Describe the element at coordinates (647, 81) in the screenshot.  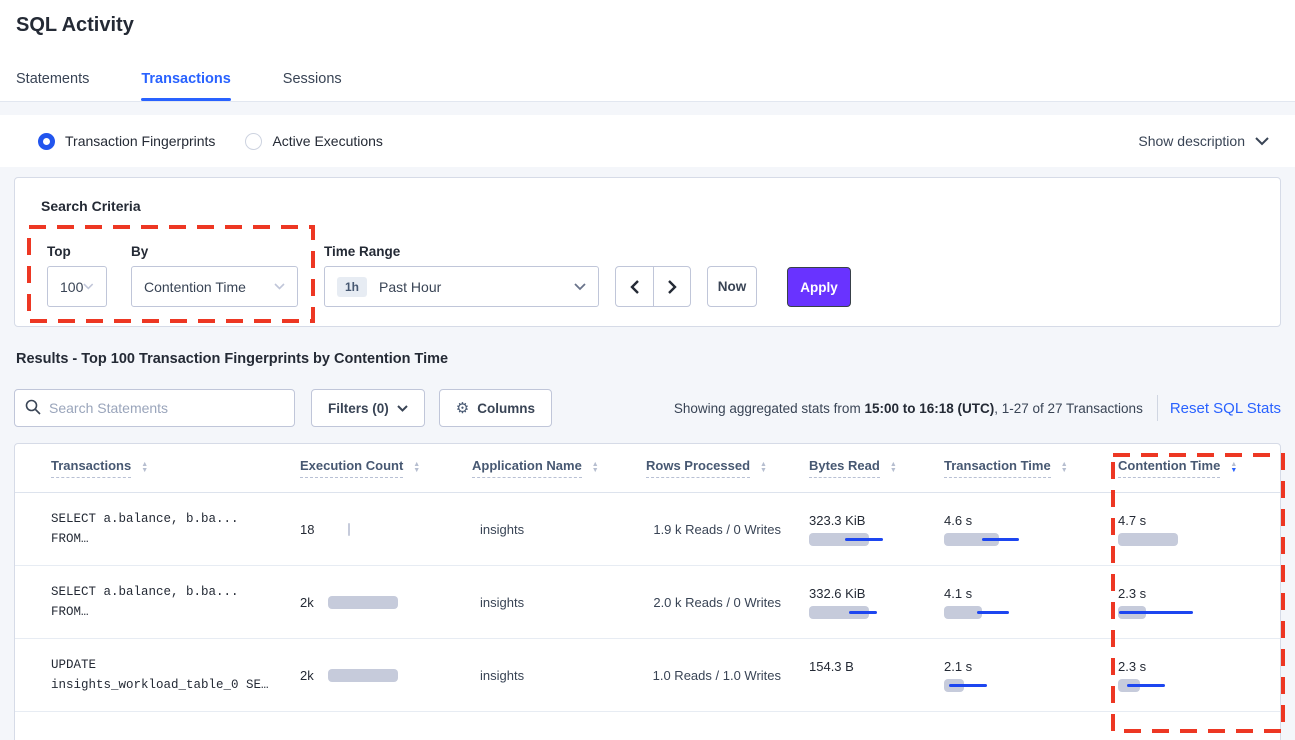
I see `tab-bar: Statements Transactions Sessions` at that location.